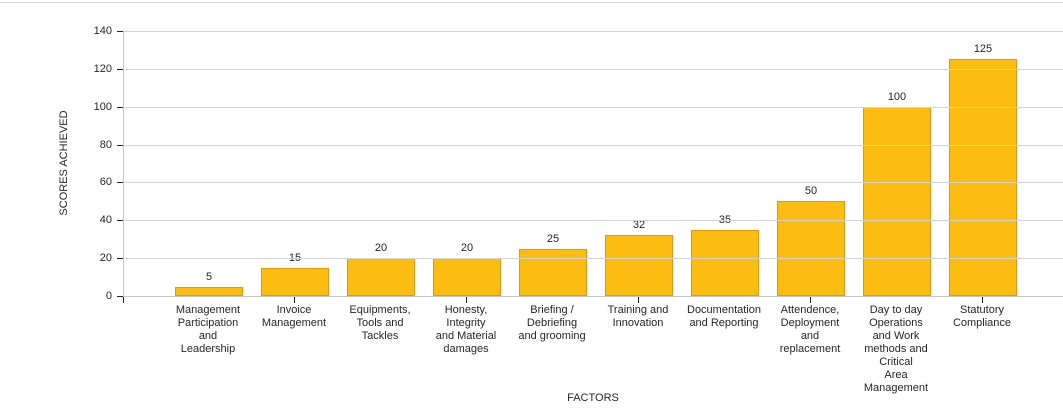 This screenshot has width=1063, height=414. Describe the element at coordinates (639, 225) in the screenshot. I see `bar-value-label: 32` at that location.